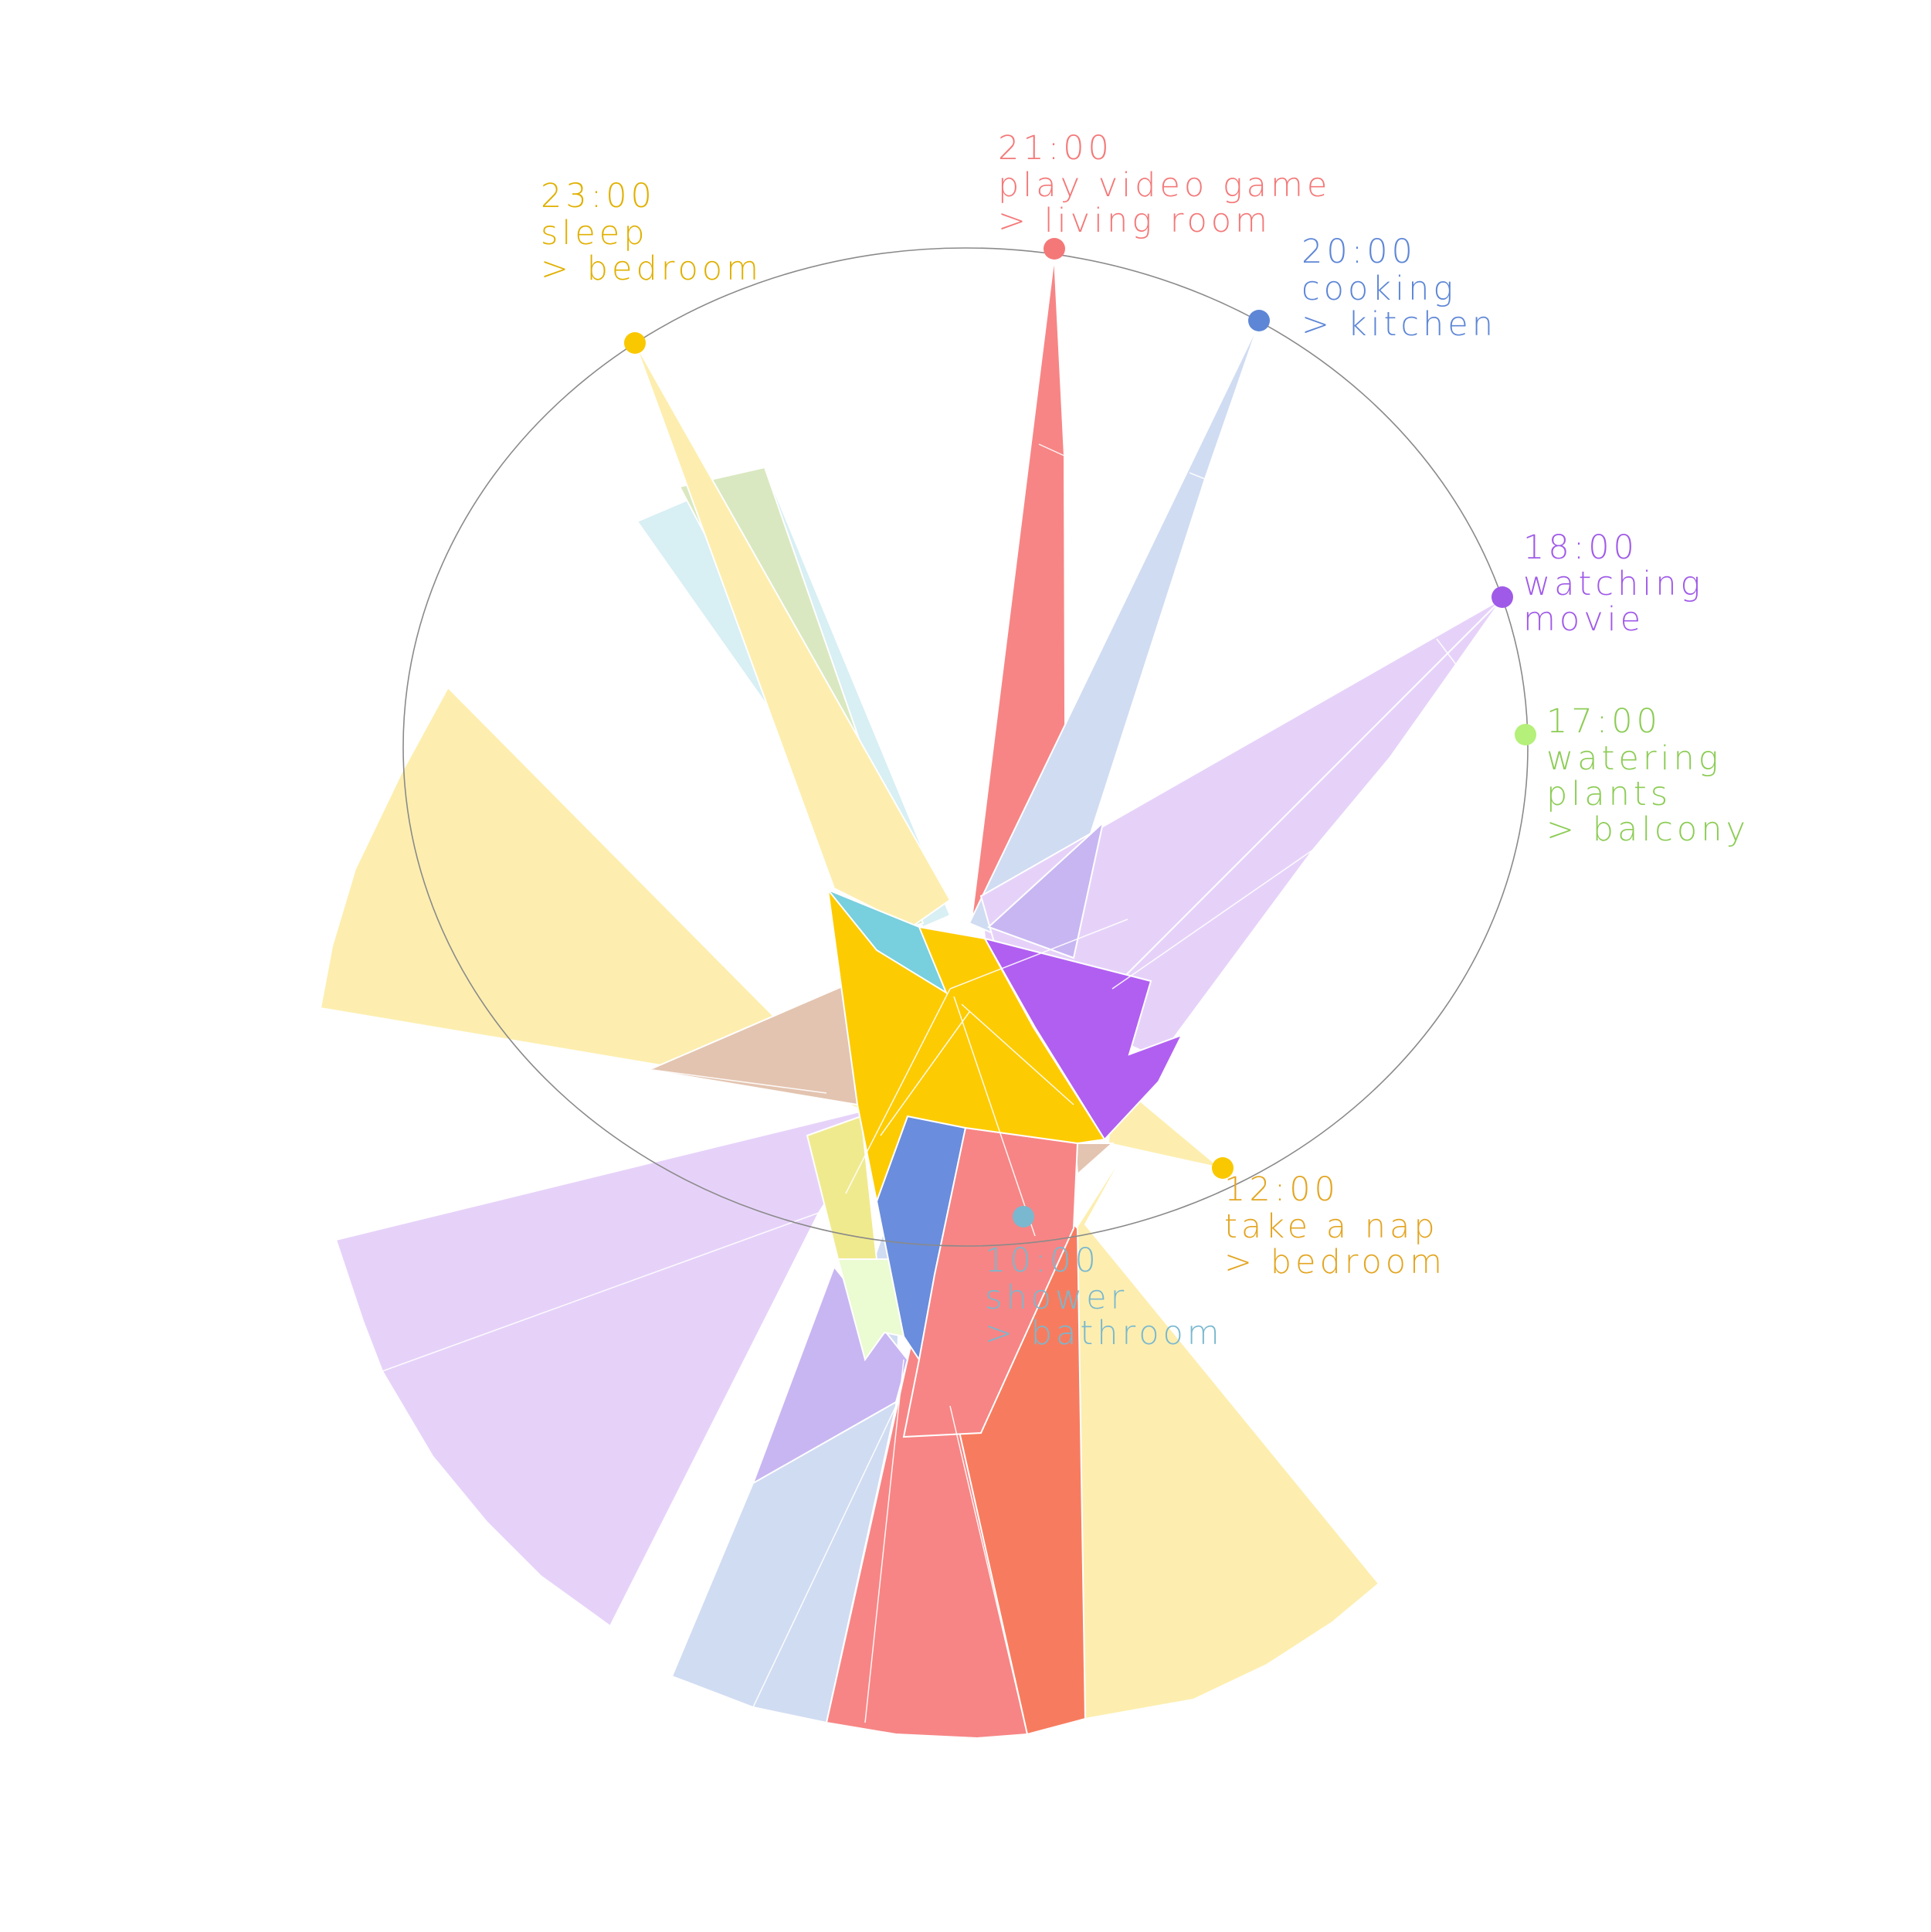 The image size is (1931, 1932). What do you see at coordinates (1647, 829) in the screenshot?
I see `label-plants-extra: > balcony` at bounding box center [1647, 829].